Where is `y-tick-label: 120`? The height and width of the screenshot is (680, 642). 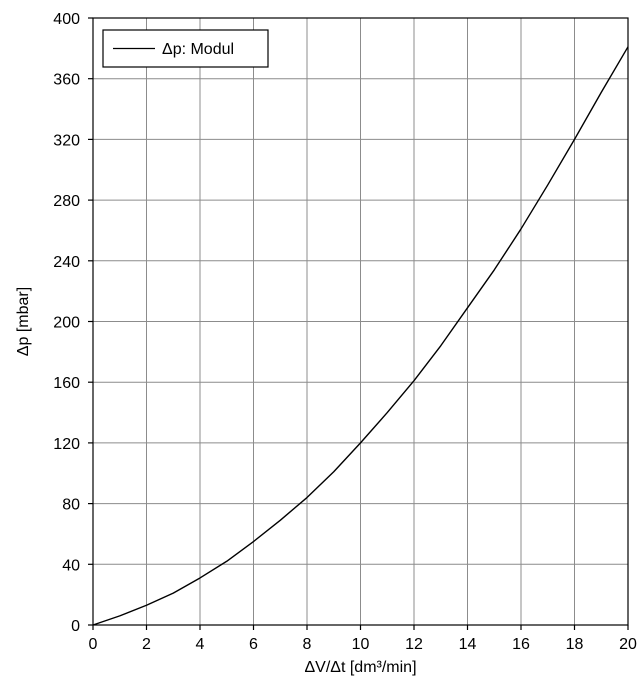
y-tick-label: 120 is located at coordinates (66, 444).